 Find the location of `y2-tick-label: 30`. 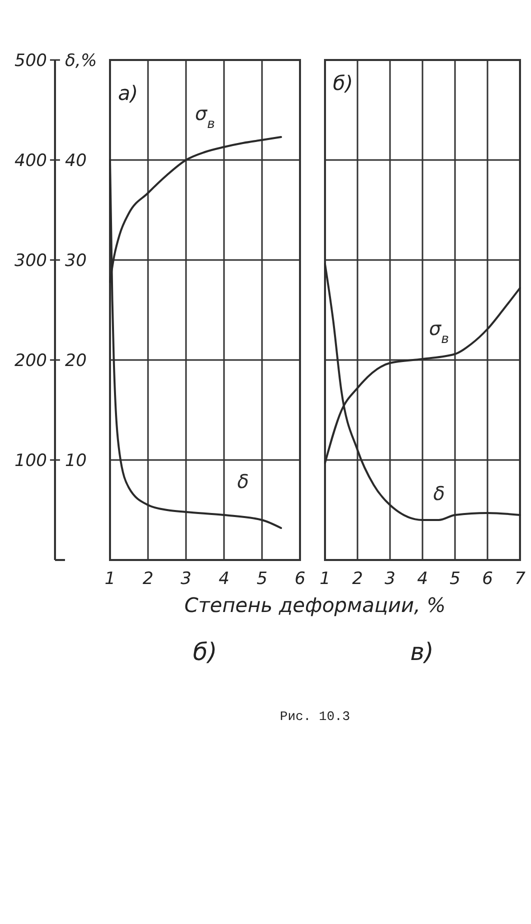

y2-tick-label: 30 is located at coordinates (76, 261).